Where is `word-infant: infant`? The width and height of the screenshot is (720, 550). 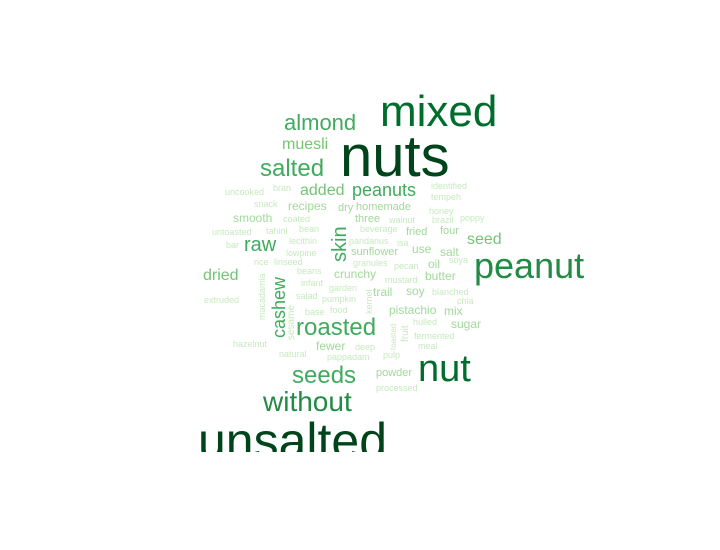
word-infant: infant is located at coordinates (312, 283).